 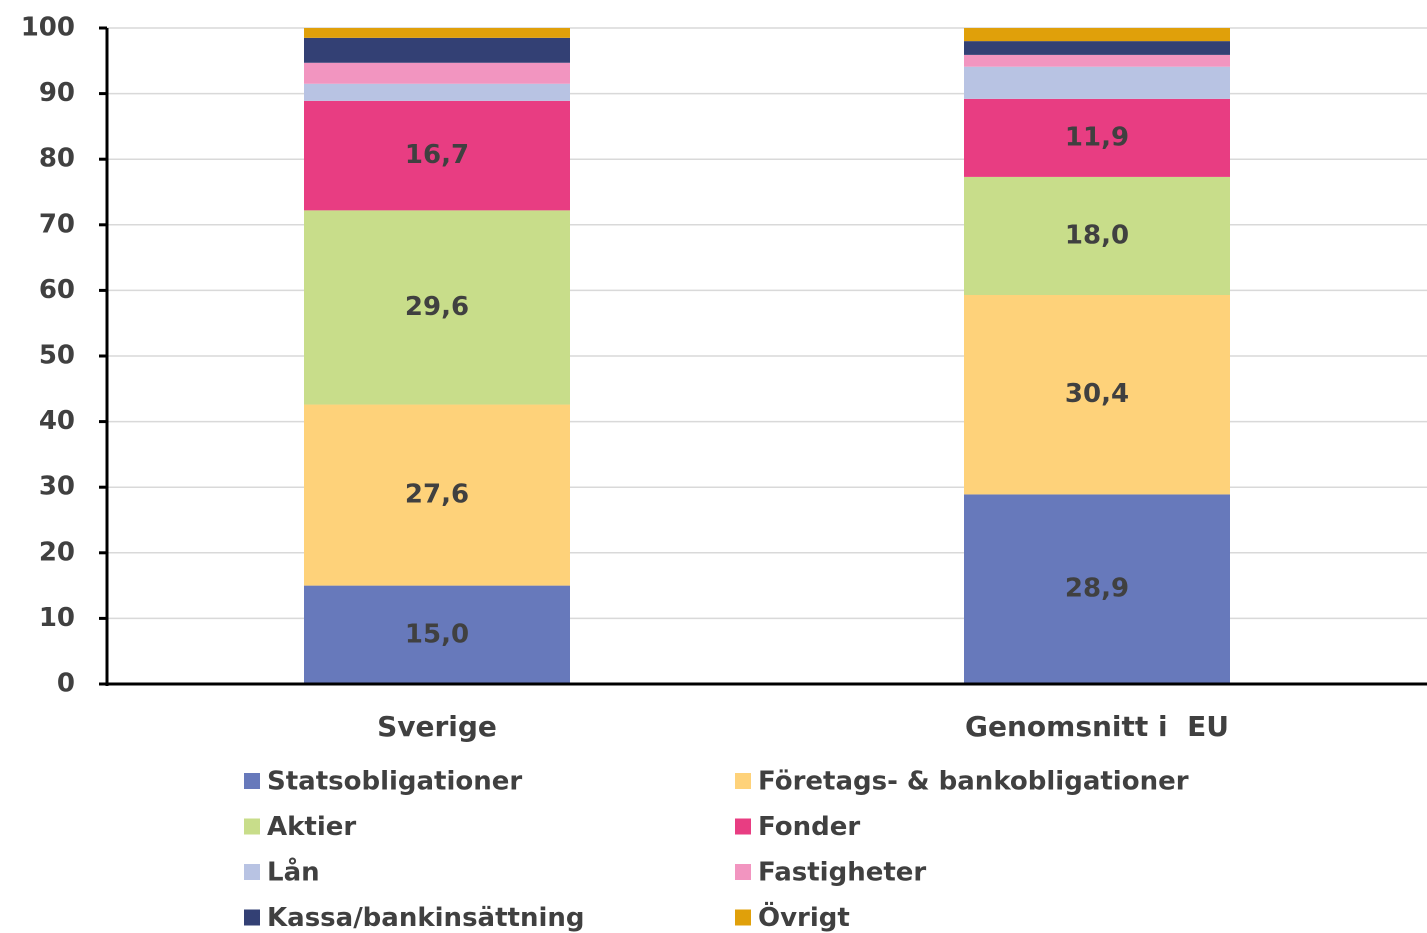 I want to click on legend-label: Aktier, so click(x=311, y=827).